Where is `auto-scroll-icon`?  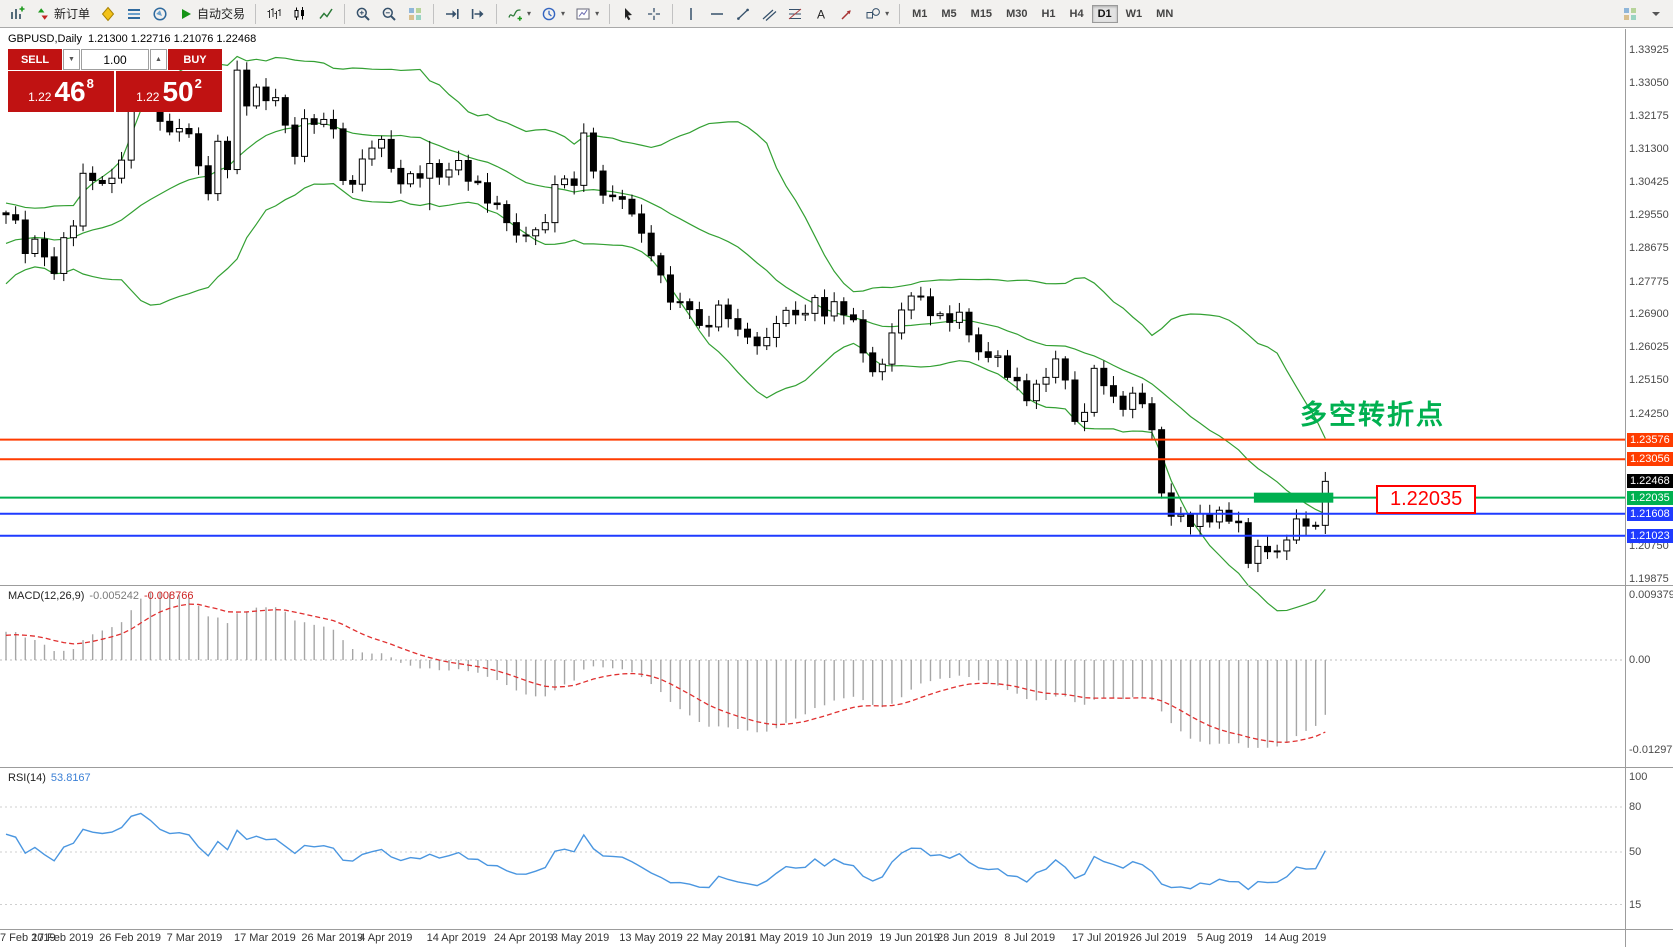
auto-scroll-icon is located at coordinates (452, 13).